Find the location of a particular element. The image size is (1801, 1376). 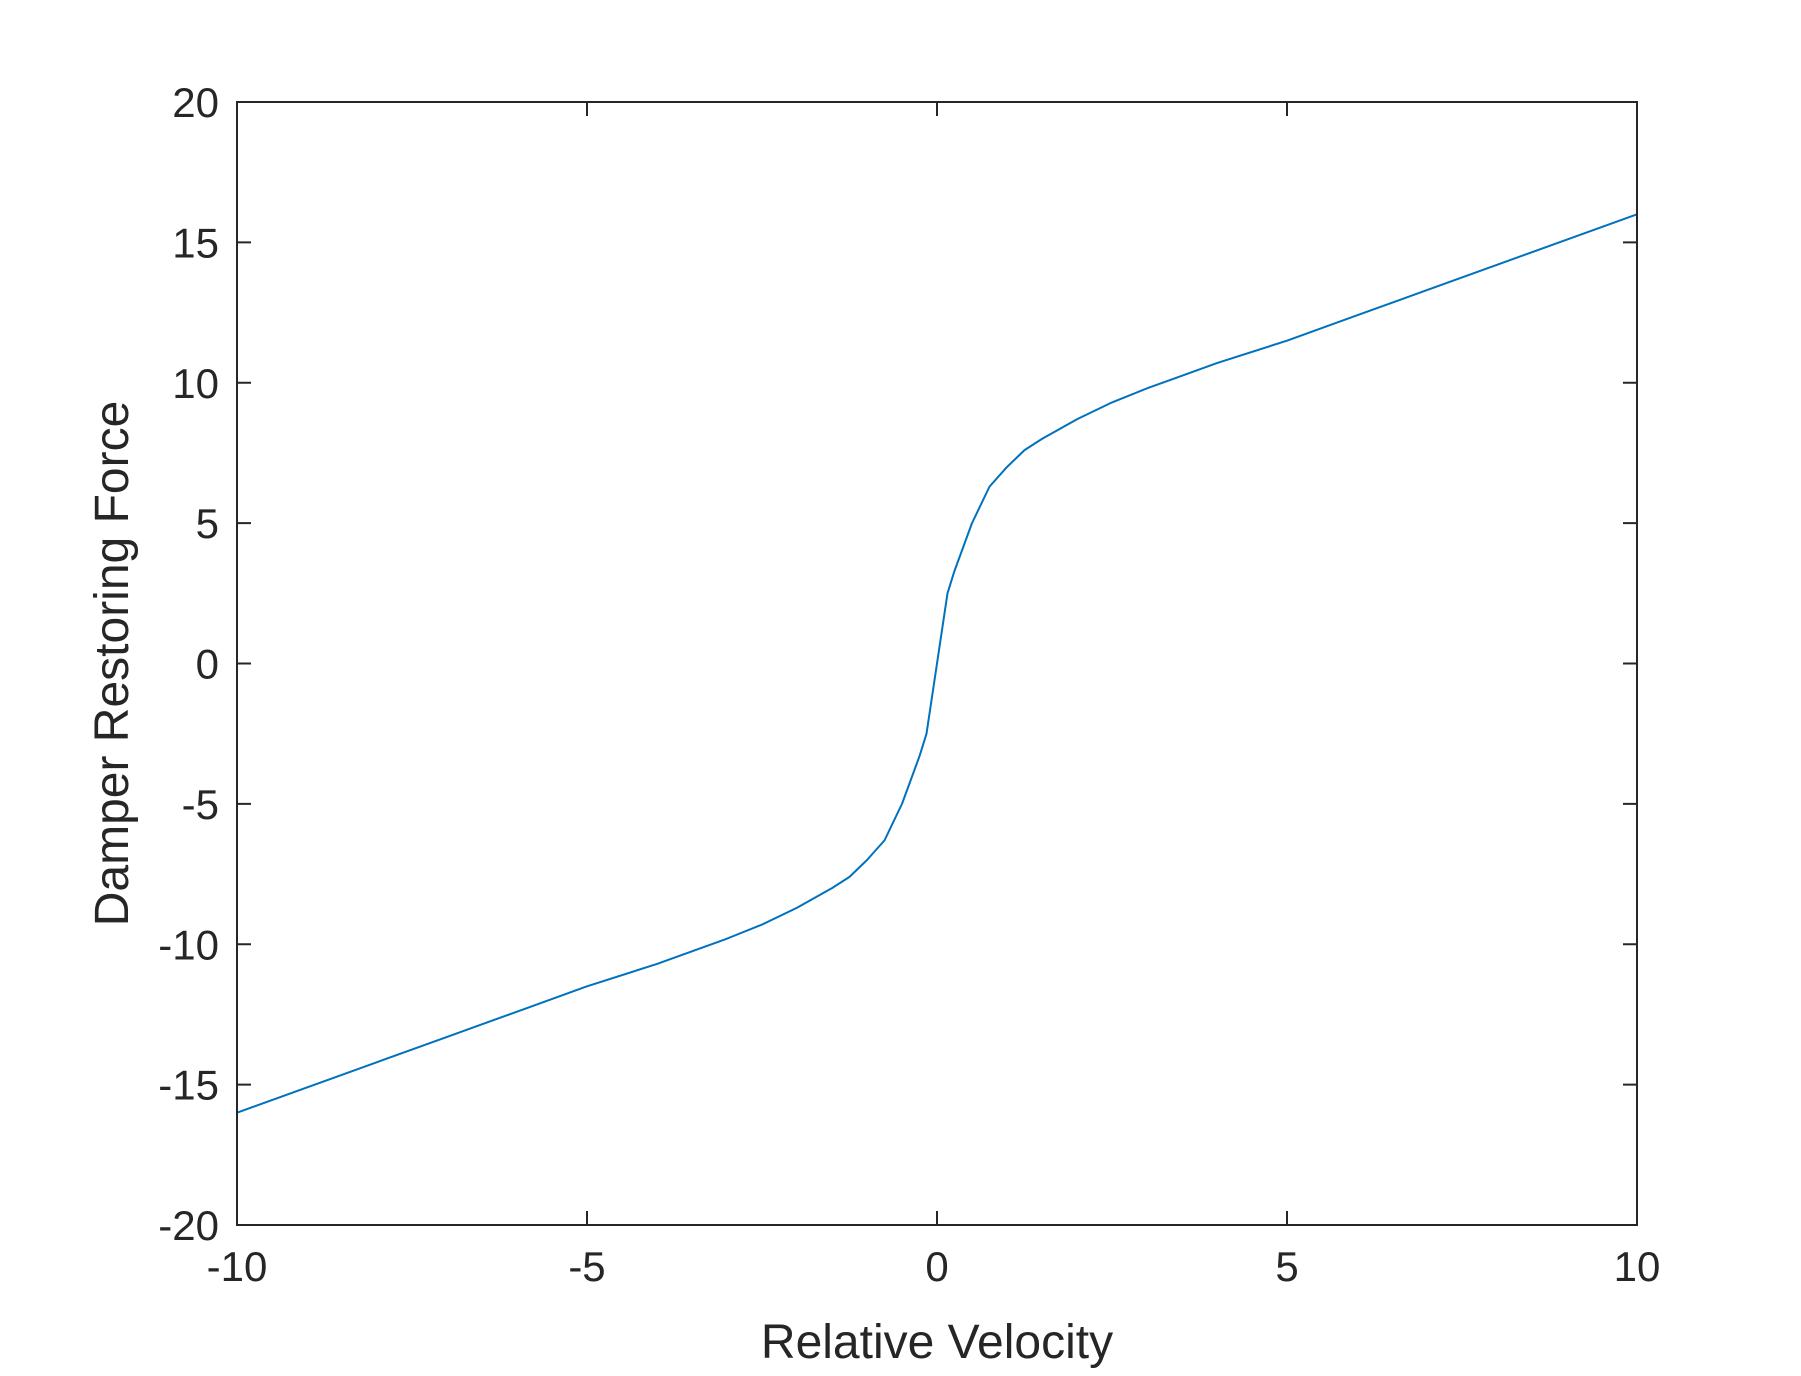

y-tick-label: 20 is located at coordinates (195, 102).